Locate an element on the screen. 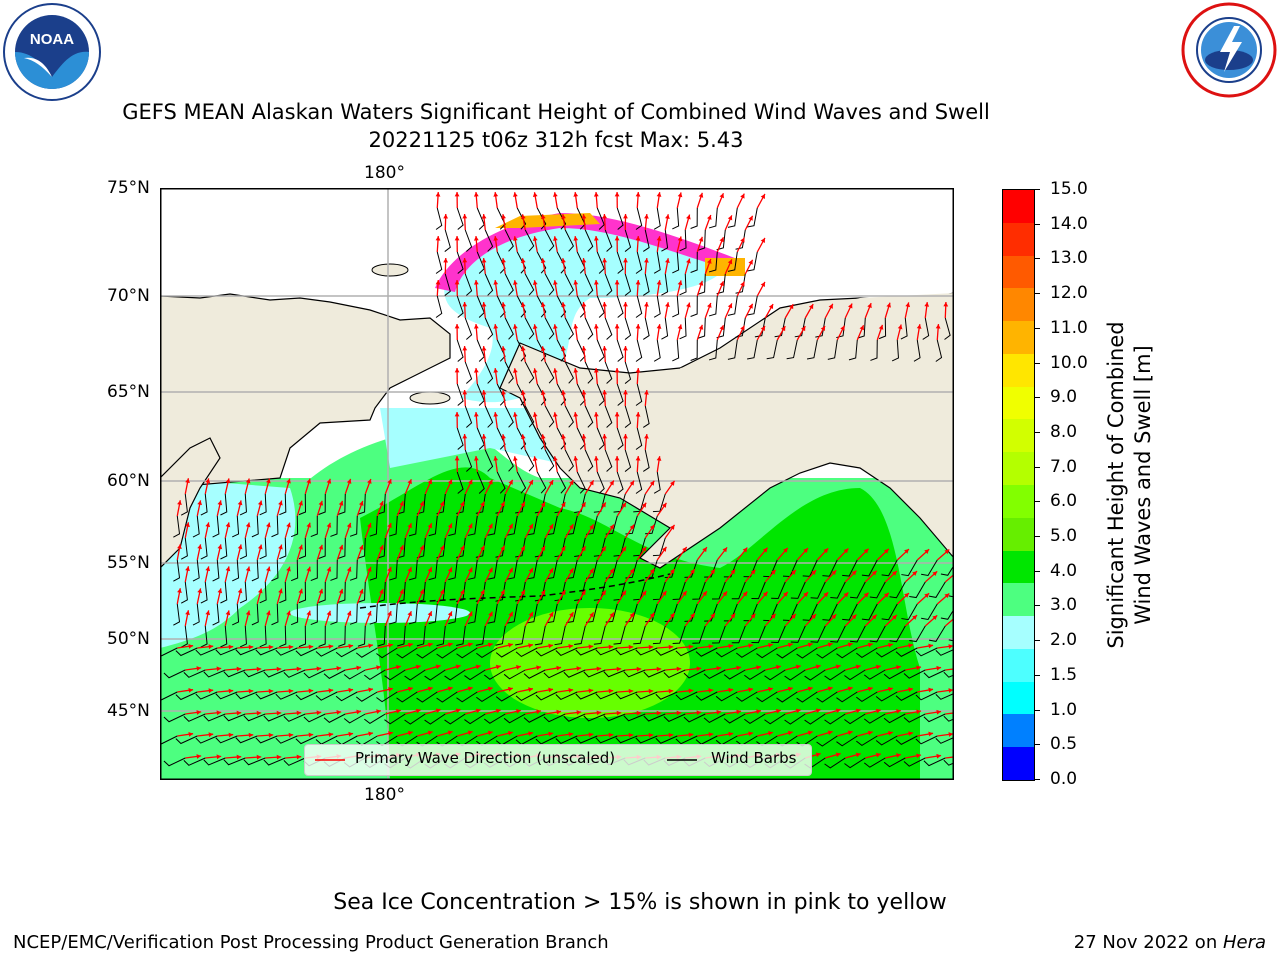 Image resolution: width=1280 pixels, height=960 pixels. lon-label-bottom: 180° is located at coordinates (384, 795).